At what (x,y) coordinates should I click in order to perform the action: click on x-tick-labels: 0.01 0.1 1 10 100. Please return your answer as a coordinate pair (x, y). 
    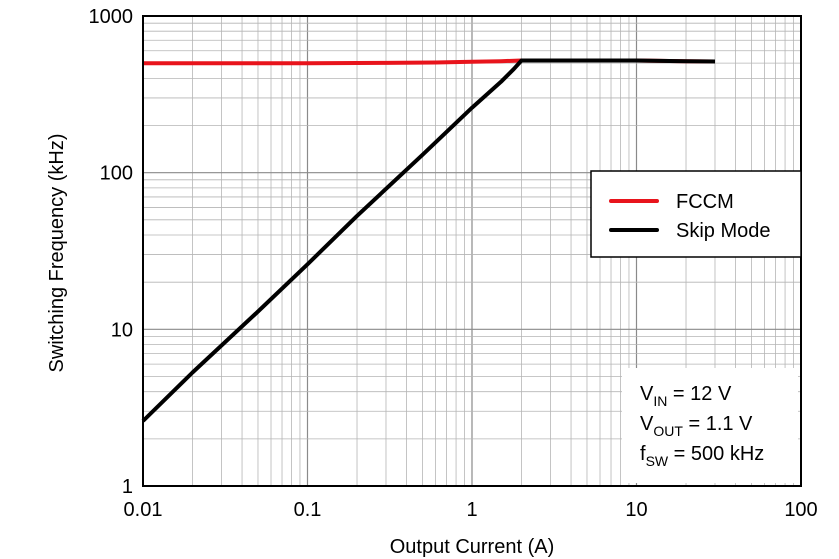
    Looking at the image, I should click on (471, 510).